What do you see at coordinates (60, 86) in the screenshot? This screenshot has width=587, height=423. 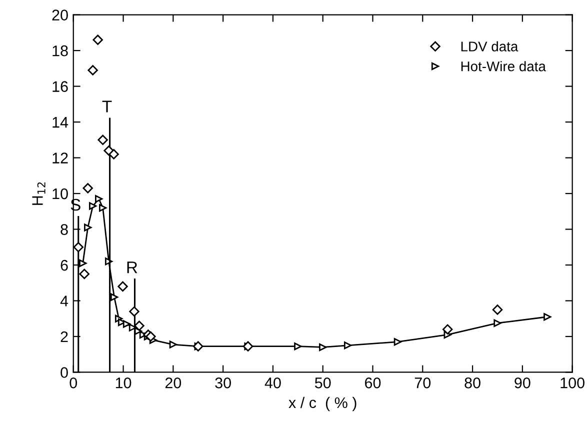 I see `y-tick-label: 16` at bounding box center [60, 86].